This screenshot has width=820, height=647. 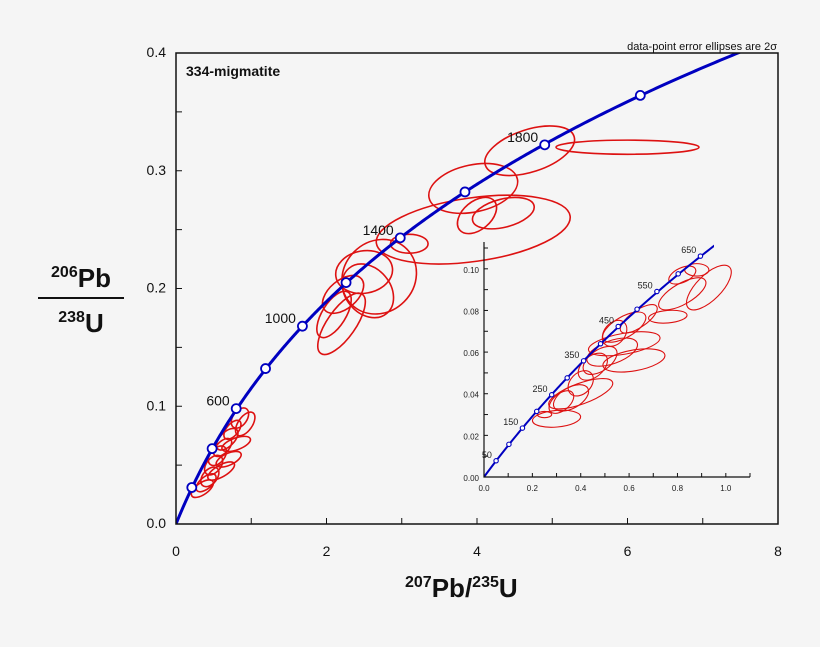 I want to click on x-tick-label: 4, so click(x=477, y=551).